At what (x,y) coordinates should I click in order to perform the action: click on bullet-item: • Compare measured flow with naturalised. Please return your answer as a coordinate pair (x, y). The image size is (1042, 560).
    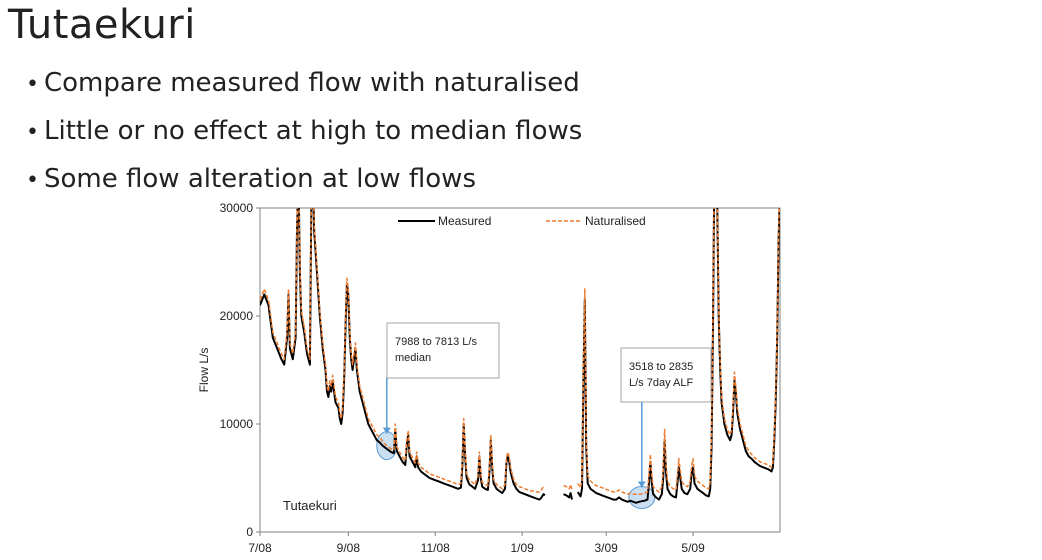
    Looking at the image, I should click on (304, 84).